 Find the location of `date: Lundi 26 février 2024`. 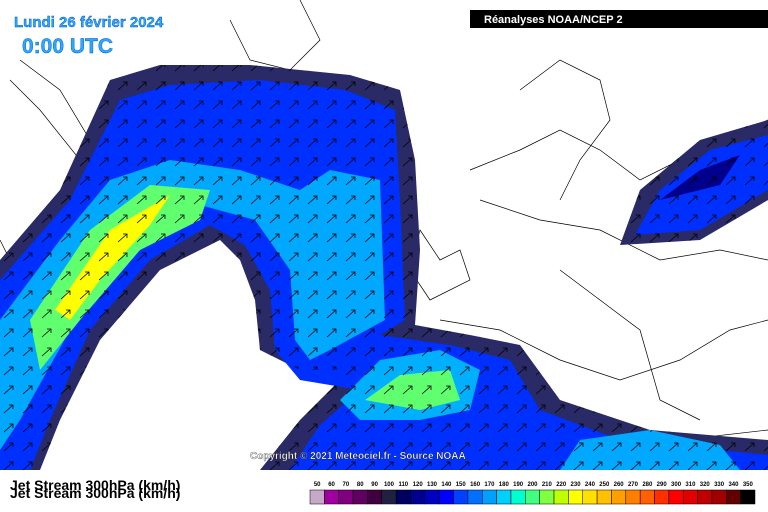

date: Lundi 26 février 2024 is located at coordinates (89, 22).